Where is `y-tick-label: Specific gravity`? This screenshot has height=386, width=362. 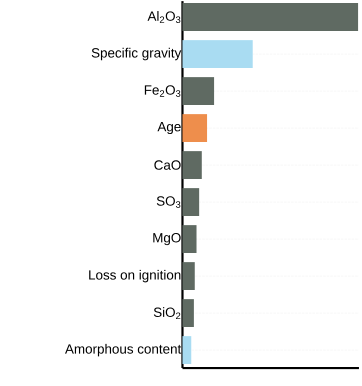 y-tick-label: Specific gravity is located at coordinates (137, 54).